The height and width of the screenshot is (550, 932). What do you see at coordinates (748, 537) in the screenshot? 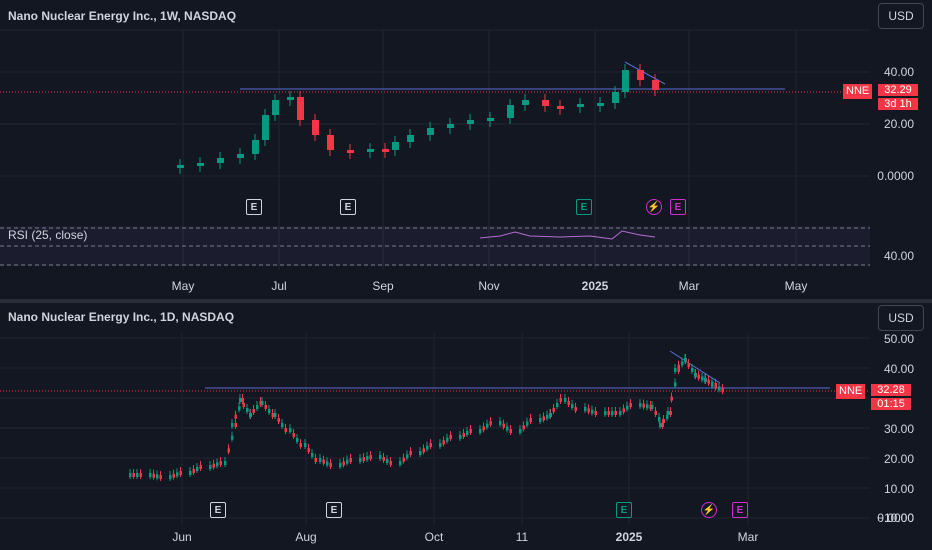
I see `x-tick-label: Mar` at bounding box center [748, 537].